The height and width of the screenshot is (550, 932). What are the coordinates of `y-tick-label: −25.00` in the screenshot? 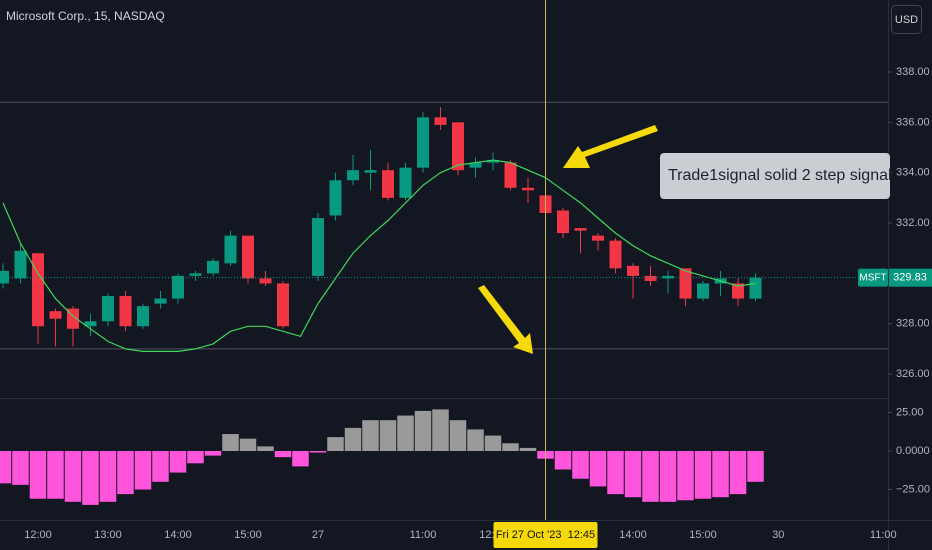 It's located at (913, 489).